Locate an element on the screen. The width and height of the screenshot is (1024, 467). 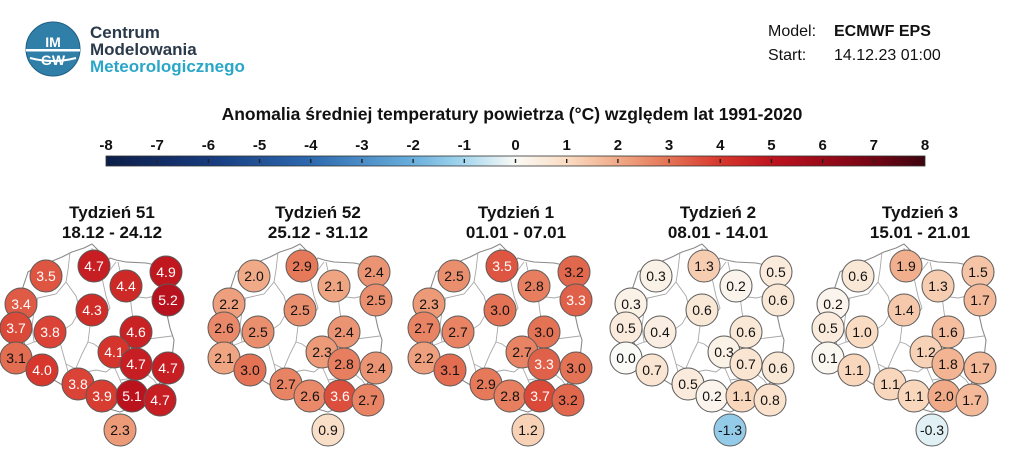
map-date-range: 15.01 - 21.01 is located at coordinates (920, 232).